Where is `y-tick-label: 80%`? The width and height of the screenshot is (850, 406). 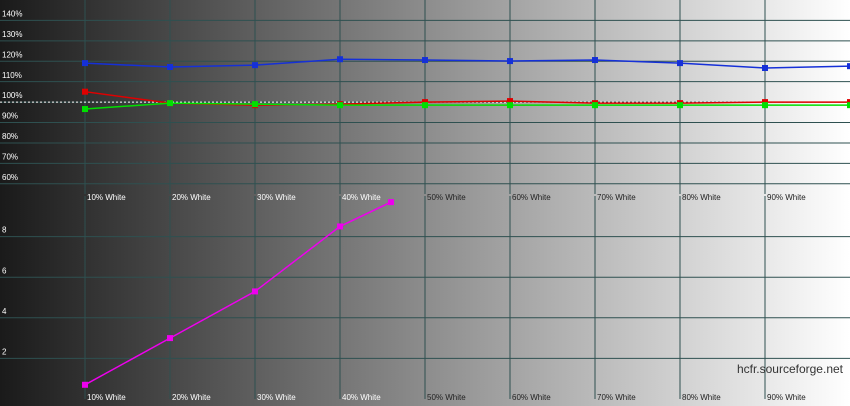 y-tick-label: 80% is located at coordinates (10, 136).